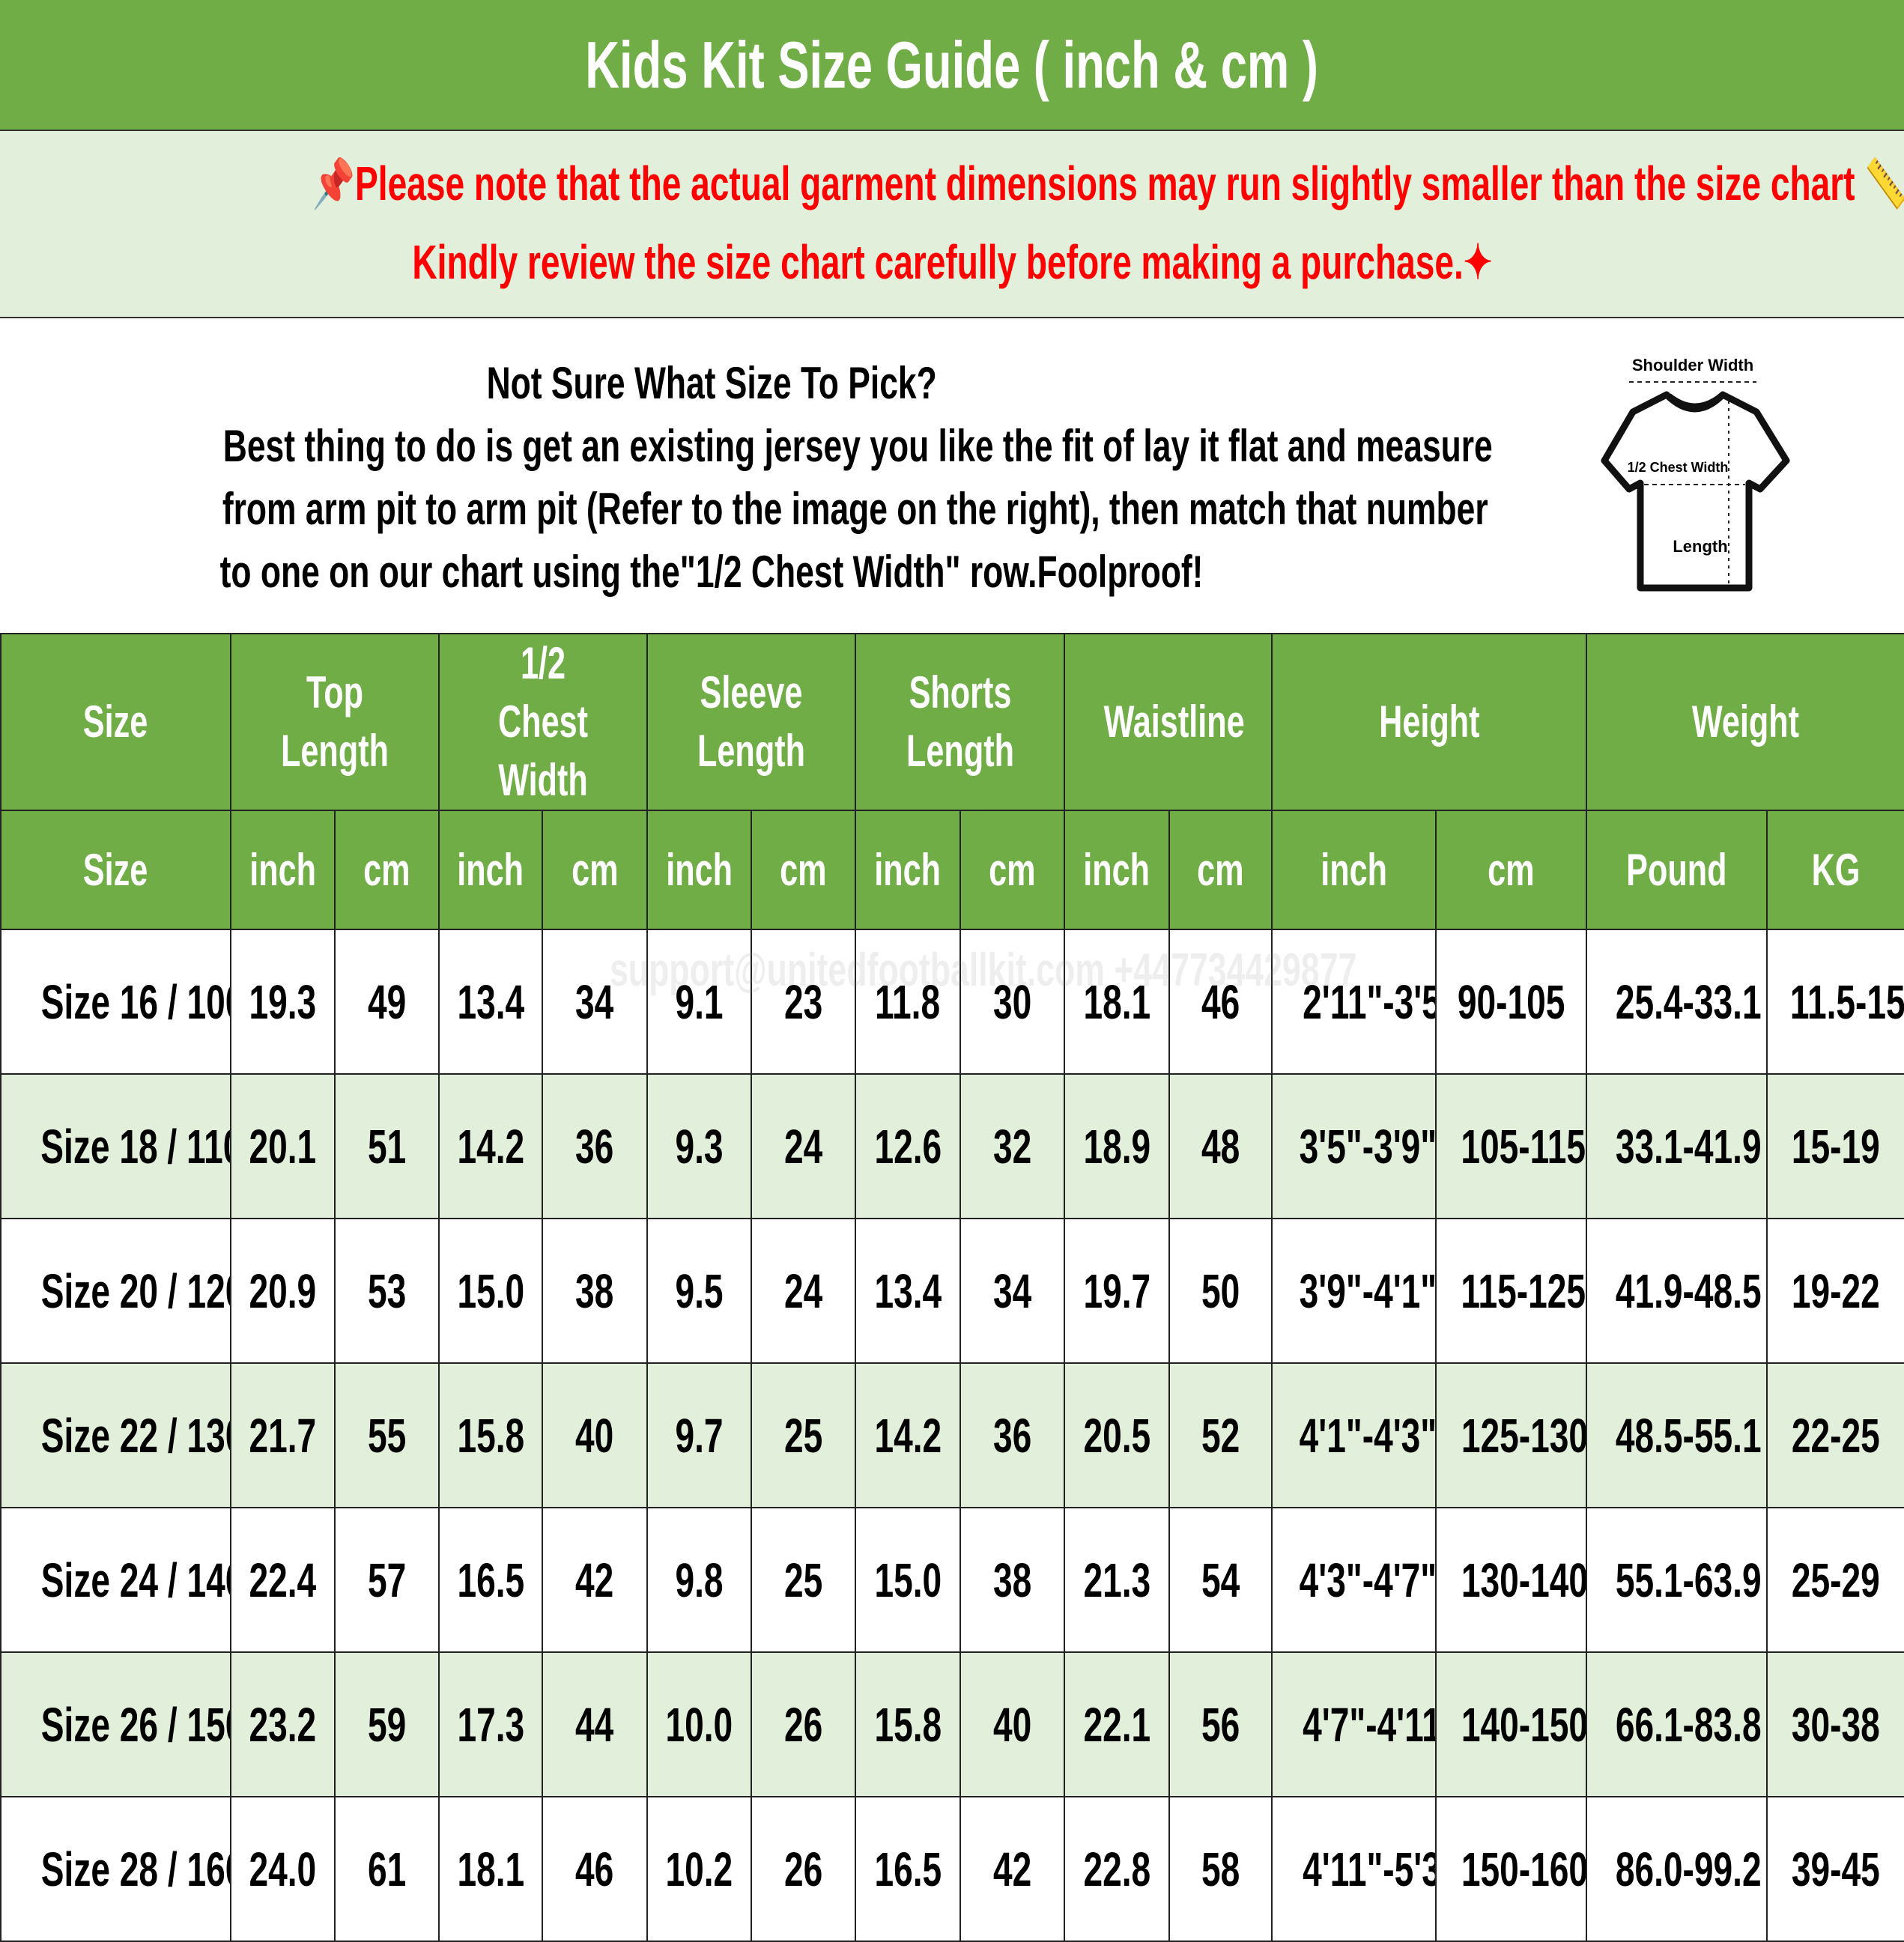 The image size is (1904, 1942). What do you see at coordinates (1677, 1002) in the screenshot?
I see `table-cell: 25.4-33.1` at bounding box center [1677, 1002].